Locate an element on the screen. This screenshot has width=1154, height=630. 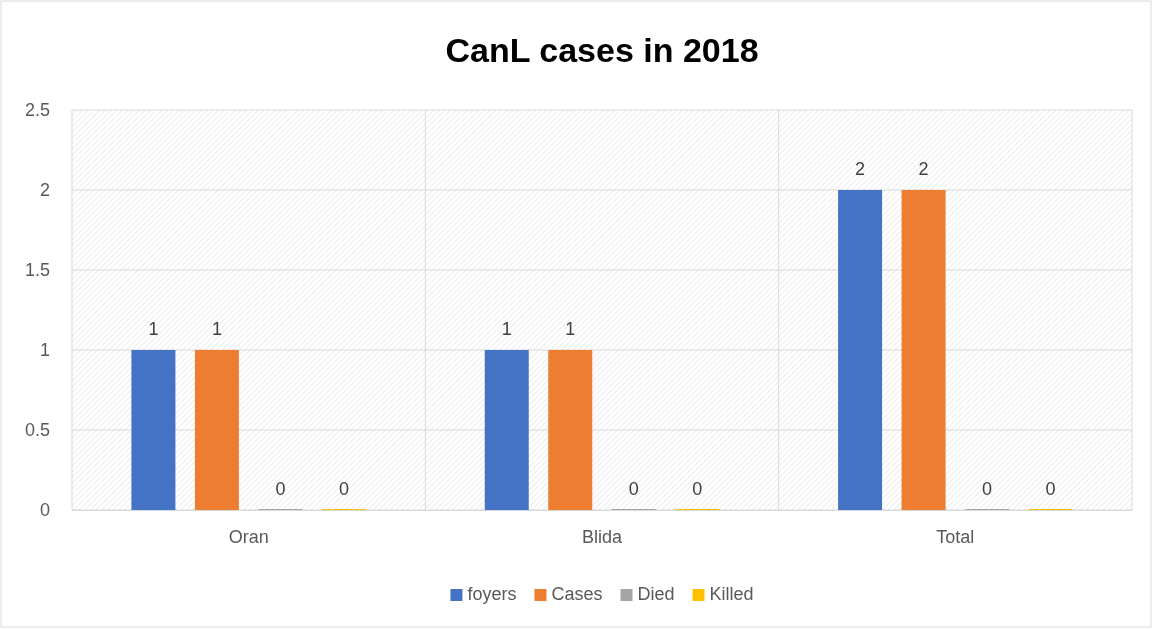
x-tick-label: Total is located at coordinates (955, 536).